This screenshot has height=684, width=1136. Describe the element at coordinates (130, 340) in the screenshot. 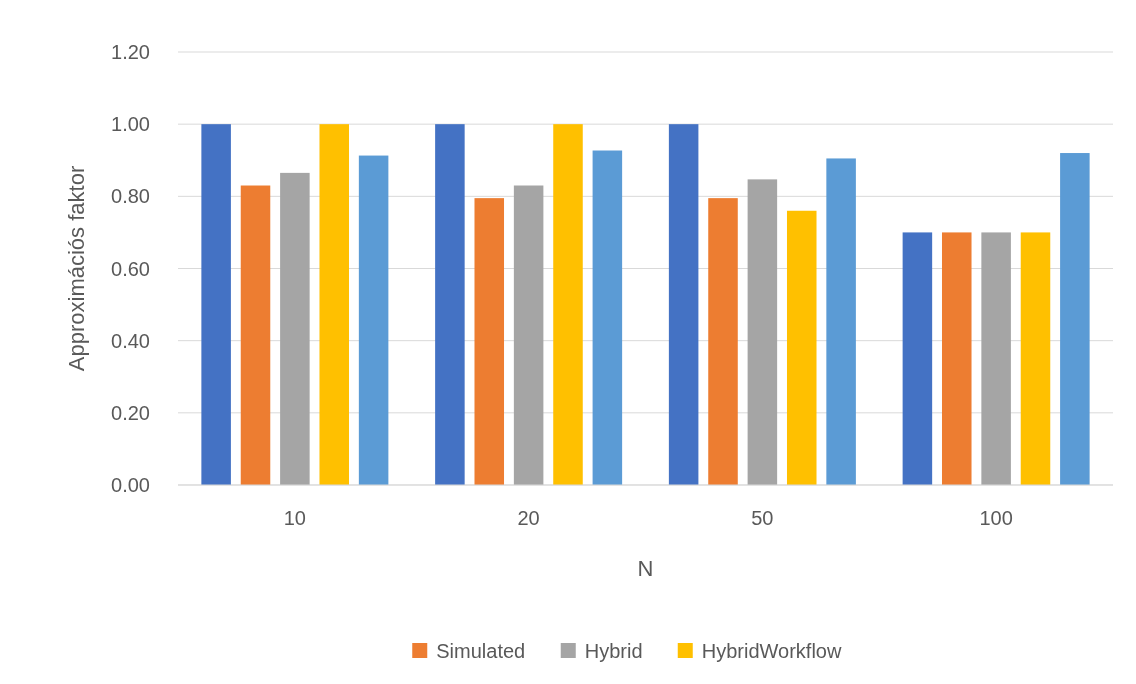

I see `y-tick-label: 0.40` at that location.